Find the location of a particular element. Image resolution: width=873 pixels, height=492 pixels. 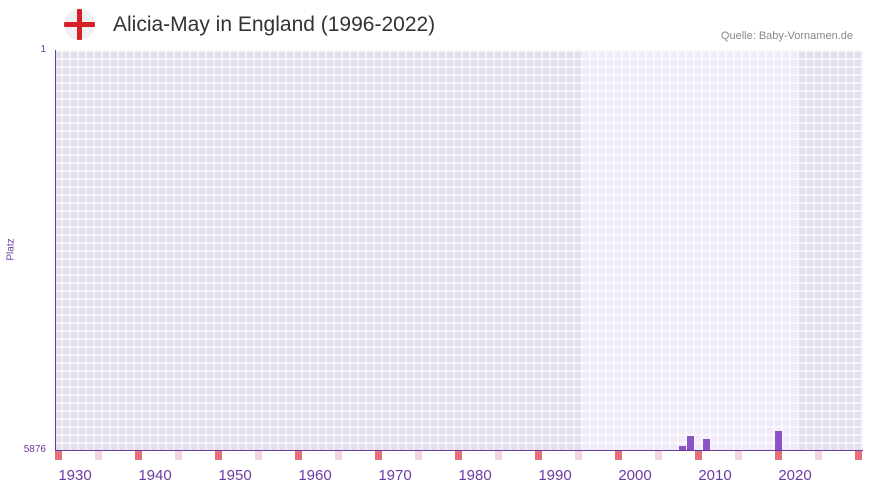

y-tick-bottom: 5876 is located at coordinates (34, 449).